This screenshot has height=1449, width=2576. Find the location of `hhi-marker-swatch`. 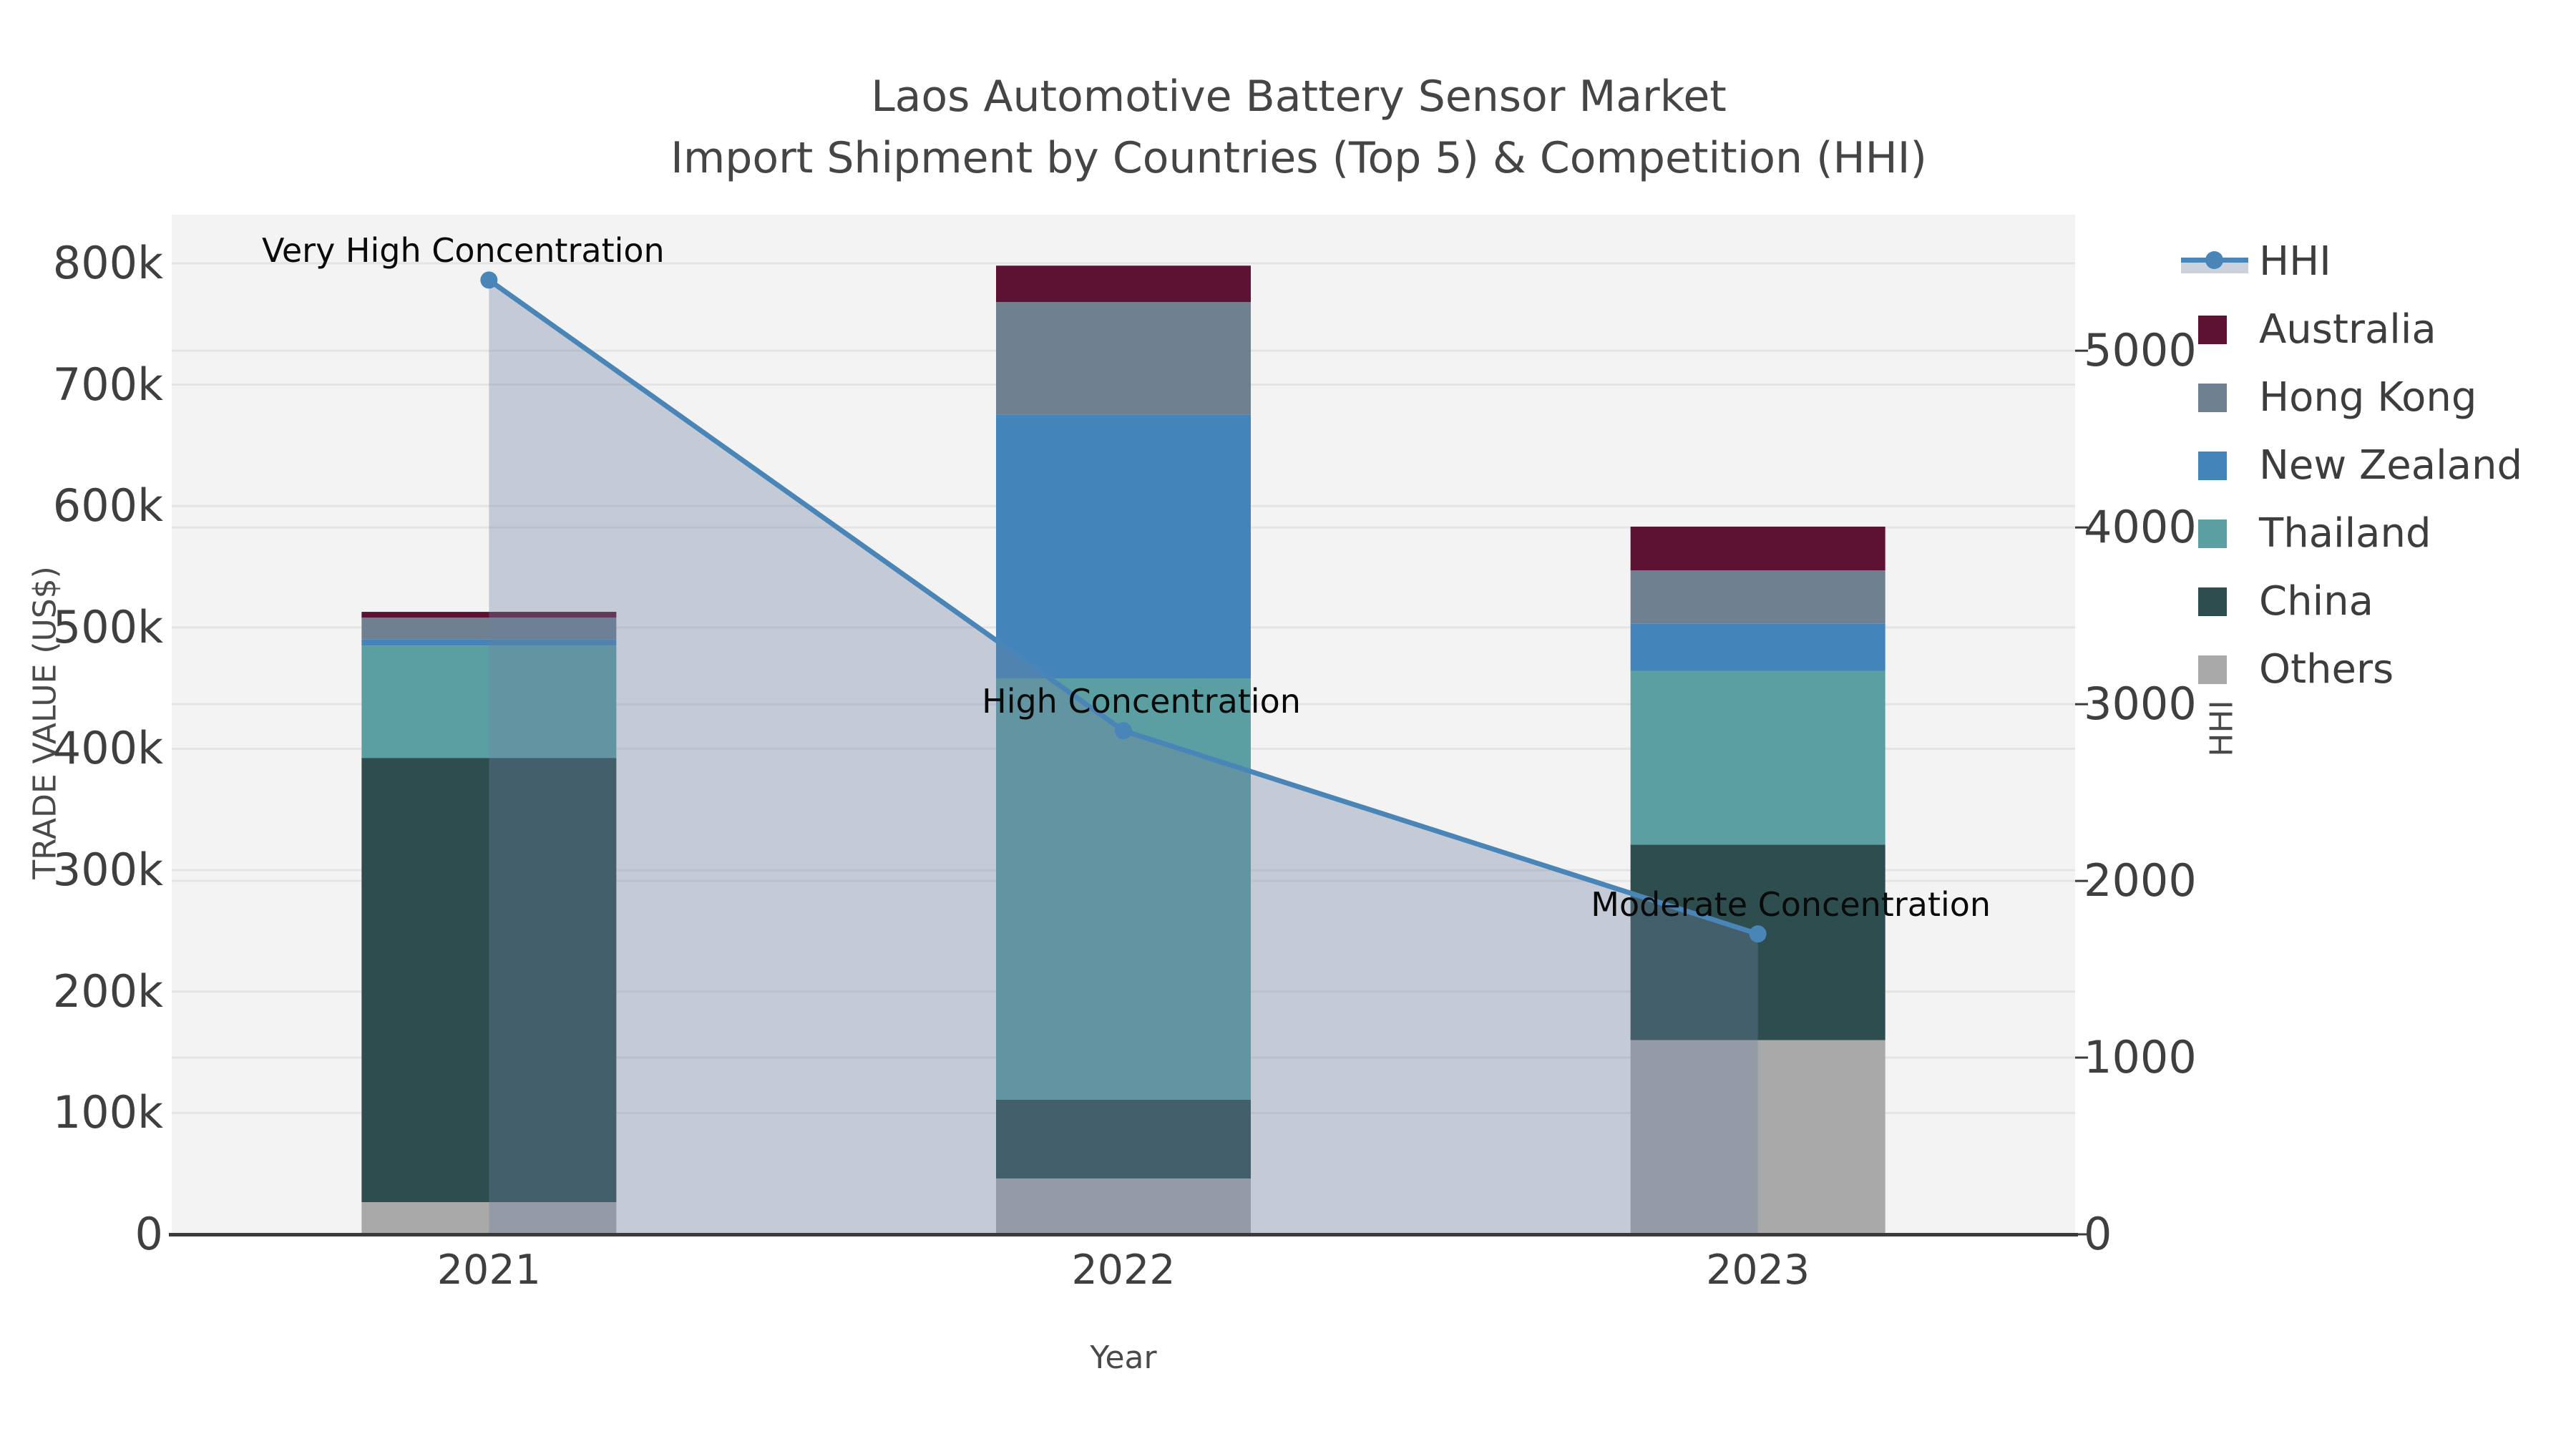

hhi-marker-swatch is located at coordinates (2214, 259).